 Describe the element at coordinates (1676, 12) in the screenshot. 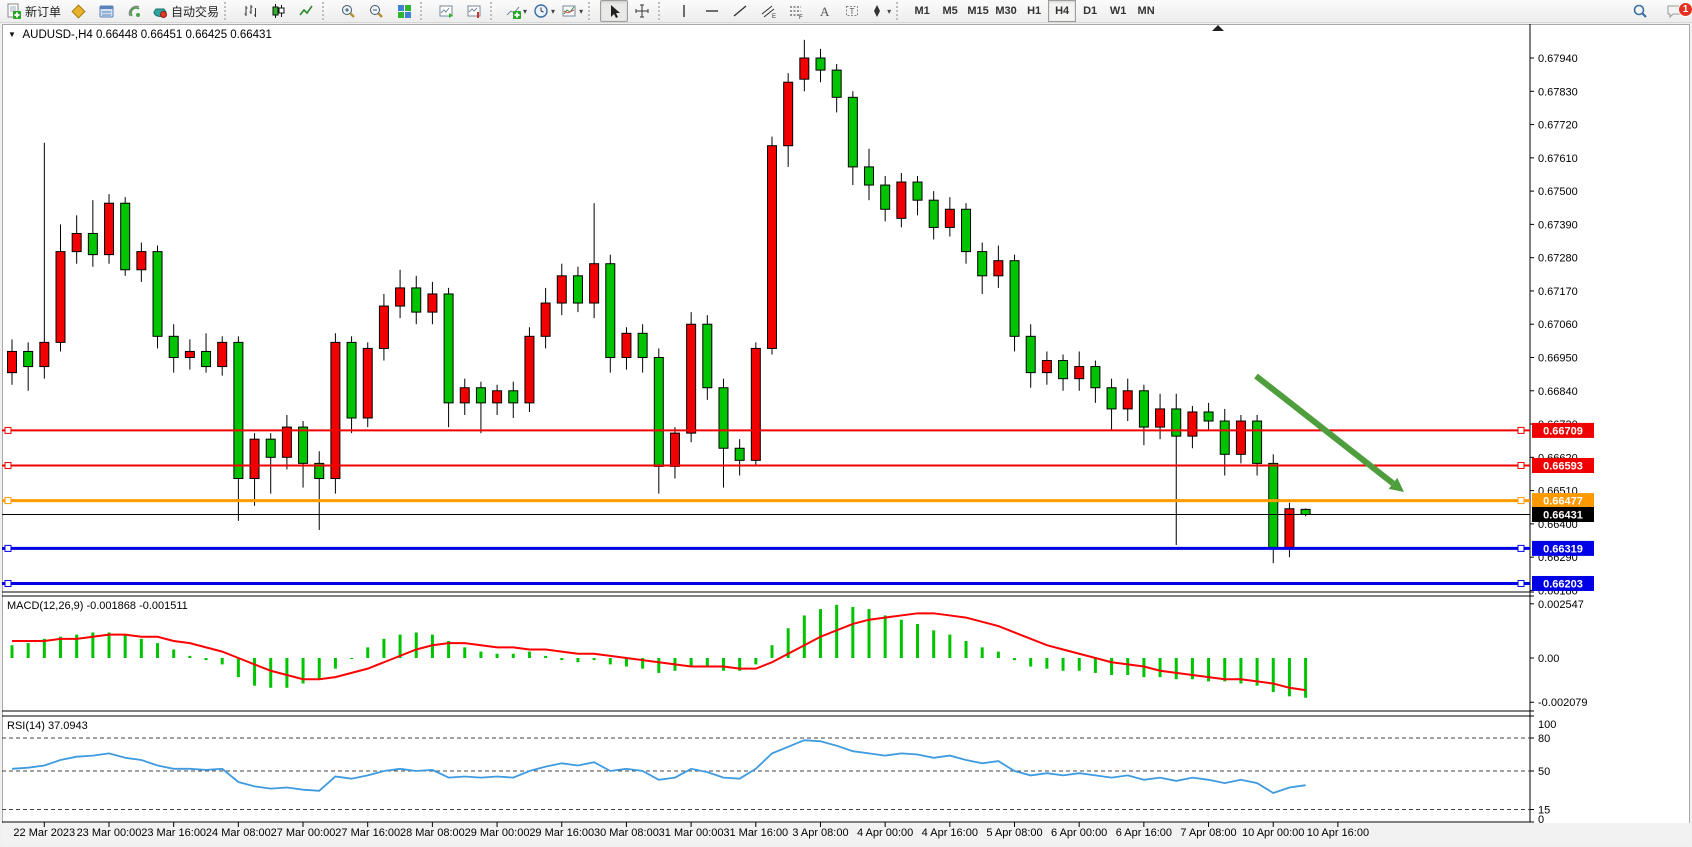

I see `chat-button: 1` at that location.